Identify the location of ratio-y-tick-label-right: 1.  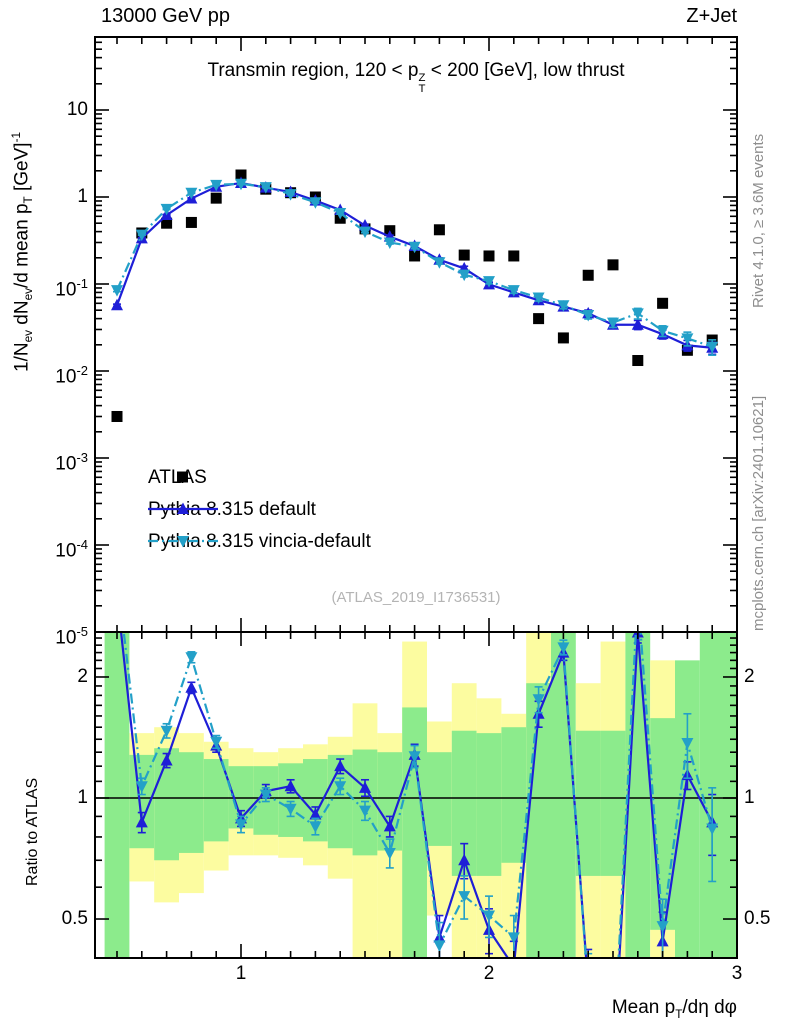
(749, 797).